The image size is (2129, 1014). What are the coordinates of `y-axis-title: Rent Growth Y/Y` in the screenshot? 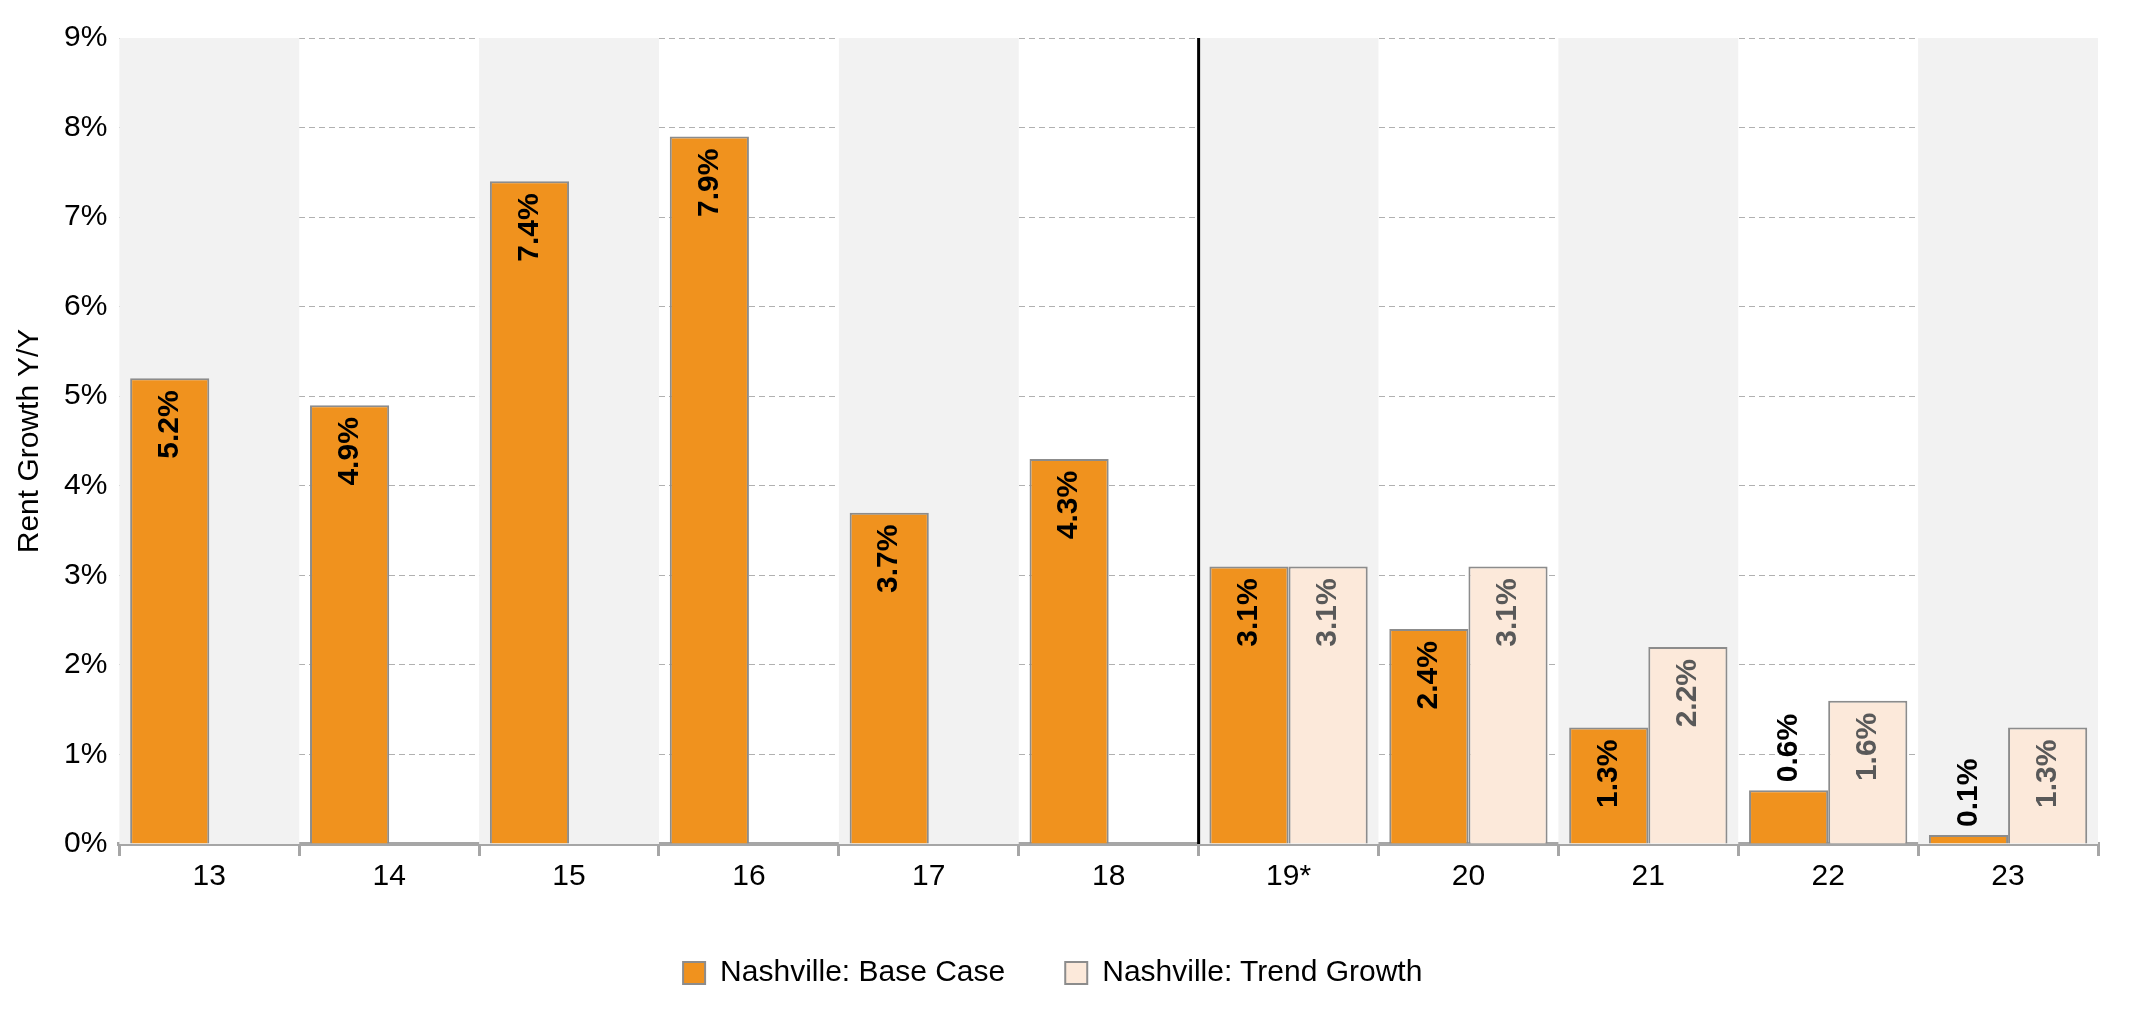 It's located at (28, 441).